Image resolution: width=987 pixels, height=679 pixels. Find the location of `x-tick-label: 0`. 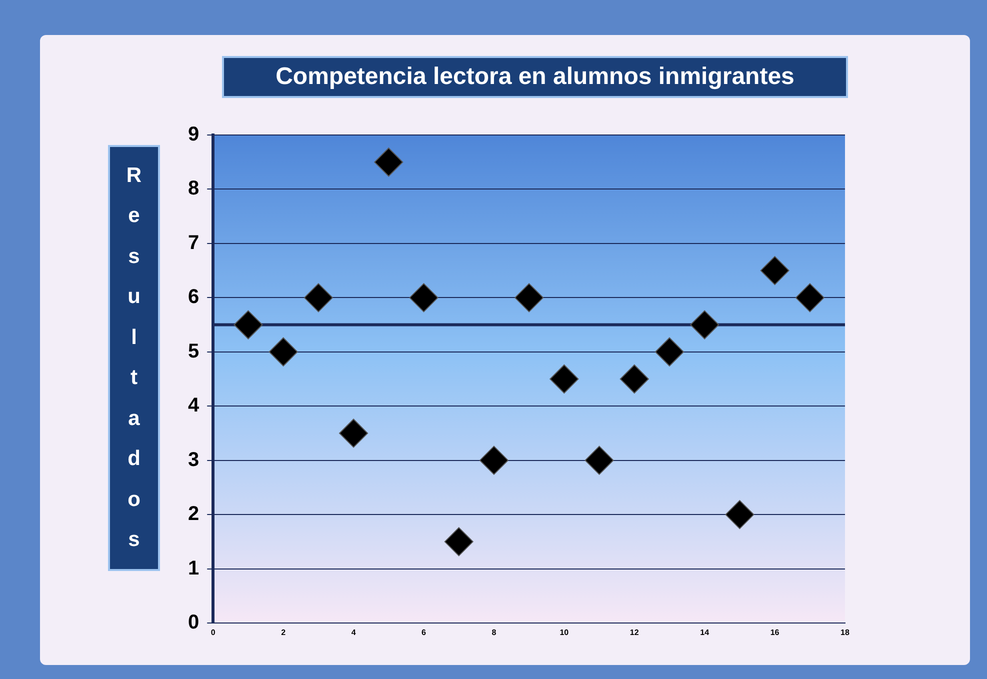

x-tick-label: 0 is located at coordinates (213, 633).